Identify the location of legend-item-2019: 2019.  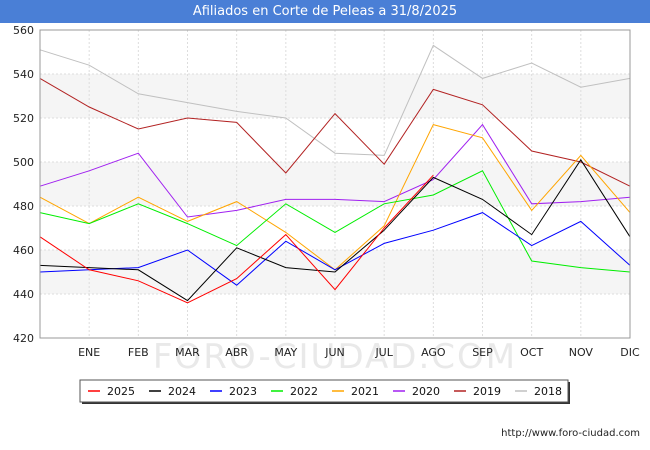
(477, 391).